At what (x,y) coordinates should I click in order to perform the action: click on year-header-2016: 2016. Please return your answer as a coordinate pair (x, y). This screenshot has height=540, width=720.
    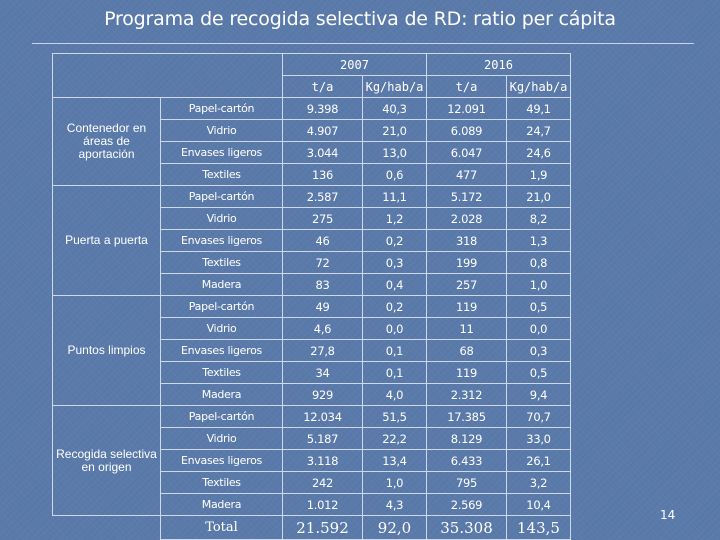
    Looking at the image, I should click on (498, 64).